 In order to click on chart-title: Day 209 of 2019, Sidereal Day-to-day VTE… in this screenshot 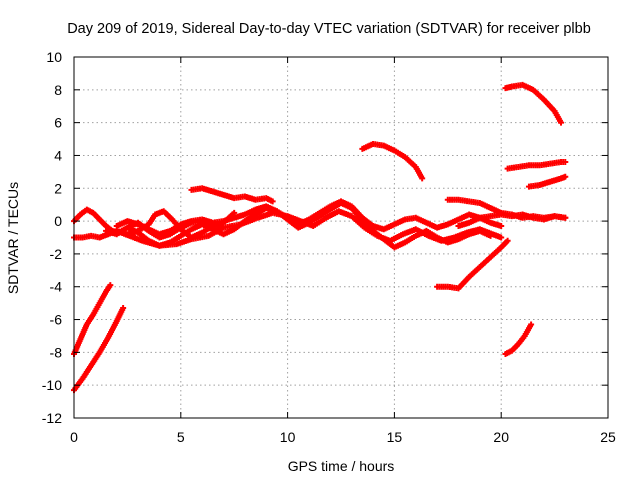, I will do `click(329, 29)`.